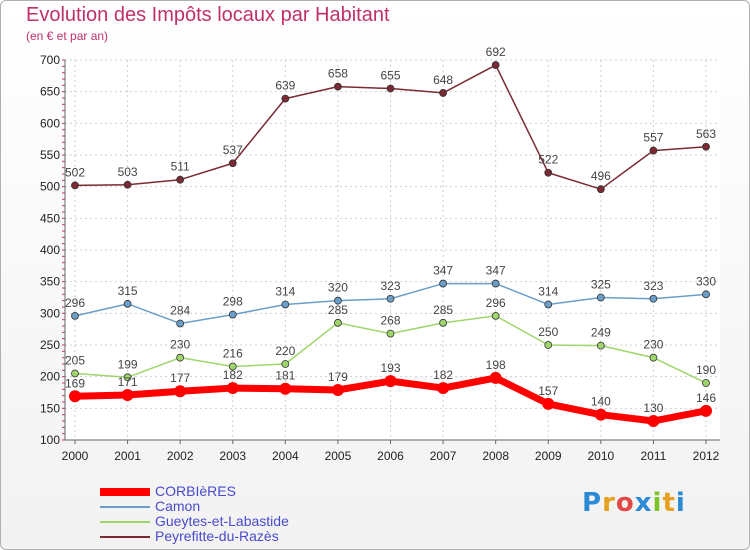 Image resolution: width=750 pixels, height=550 pixels. I want to click on data-label: 502, so click(75, 172).